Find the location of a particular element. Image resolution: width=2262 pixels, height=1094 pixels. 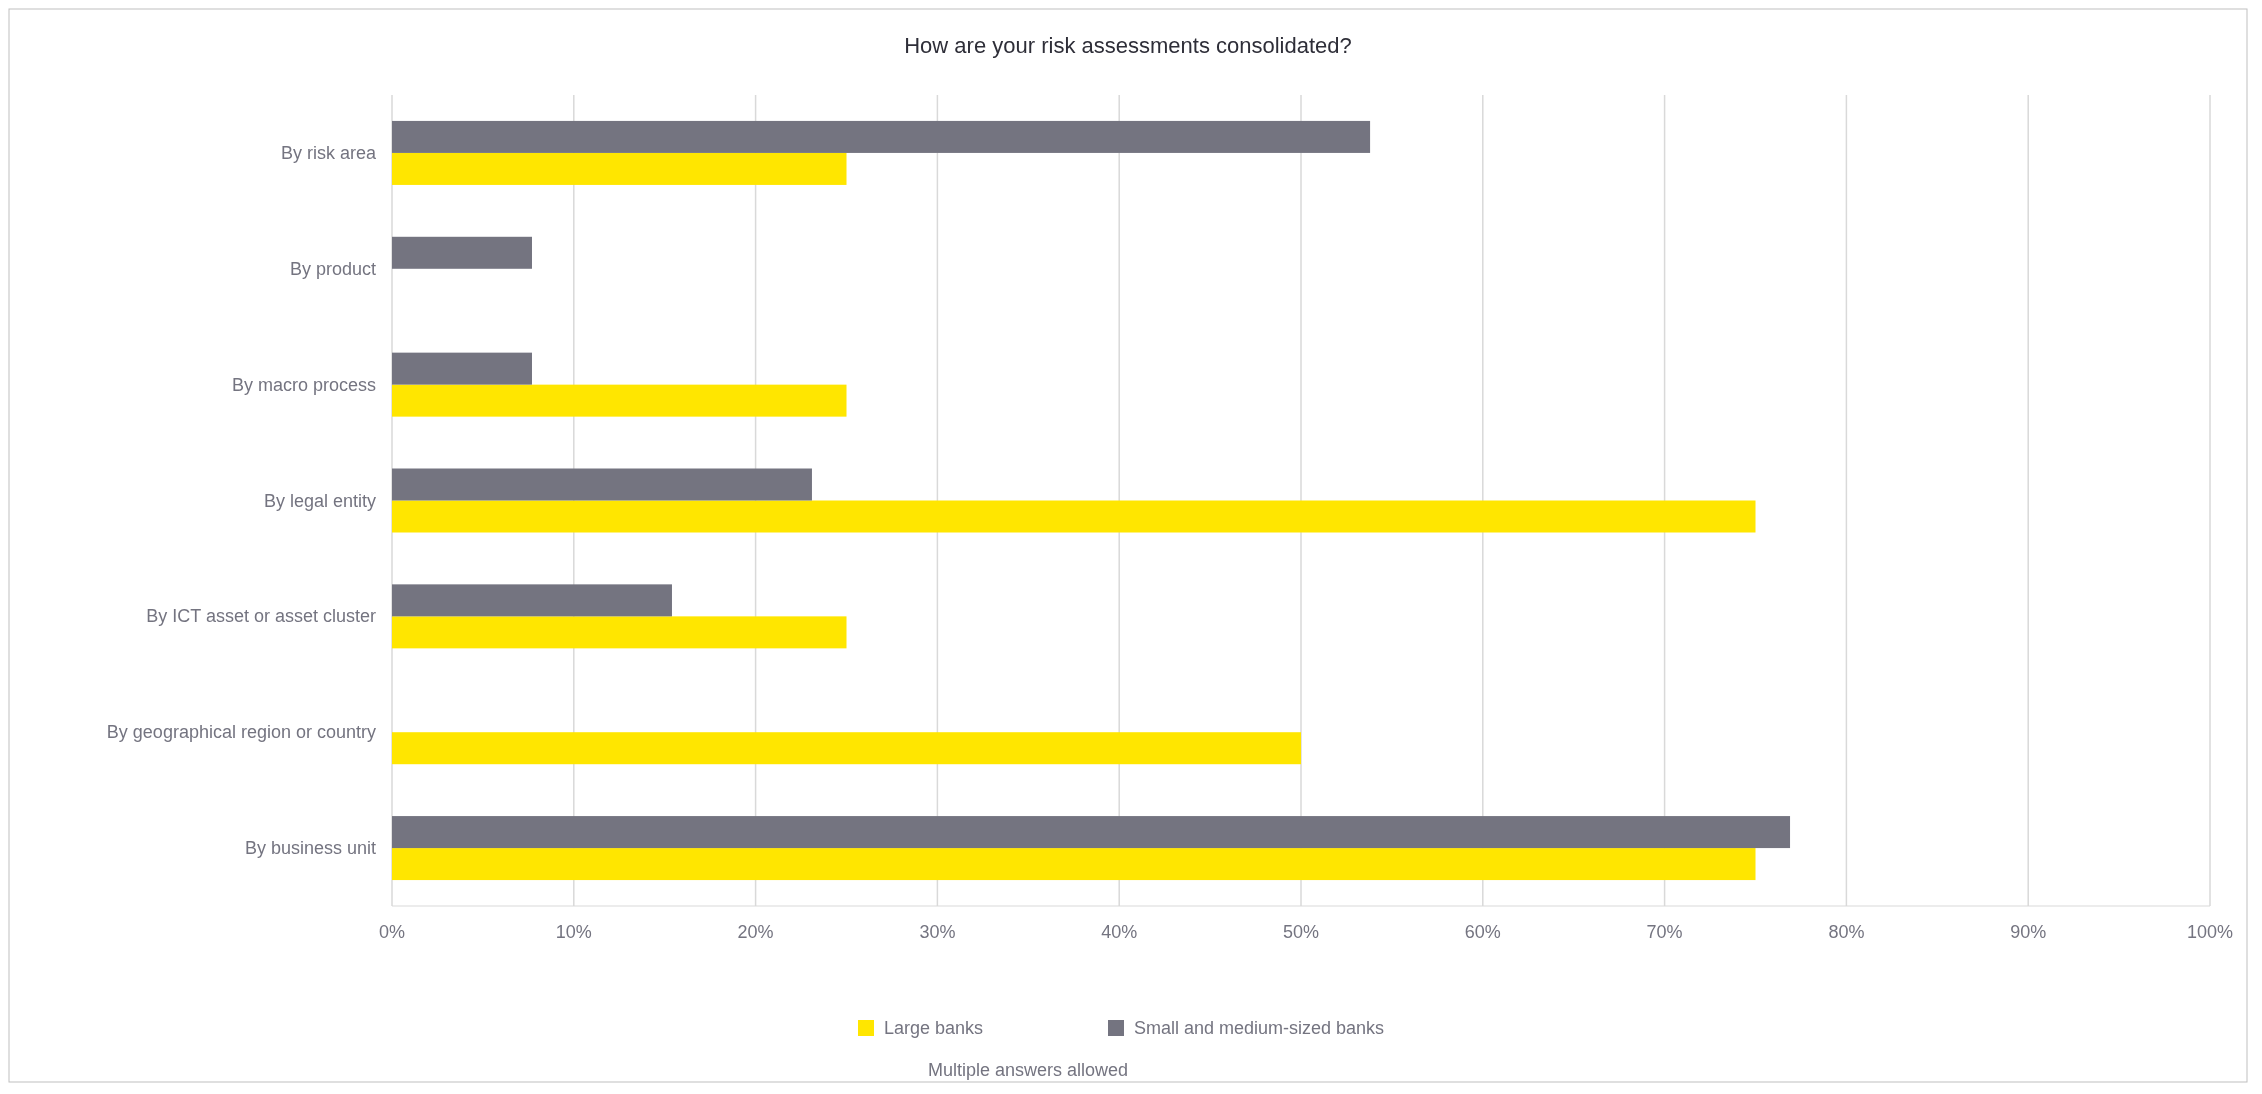

x-tick-label: 20% is located at coordinates (755, 932).